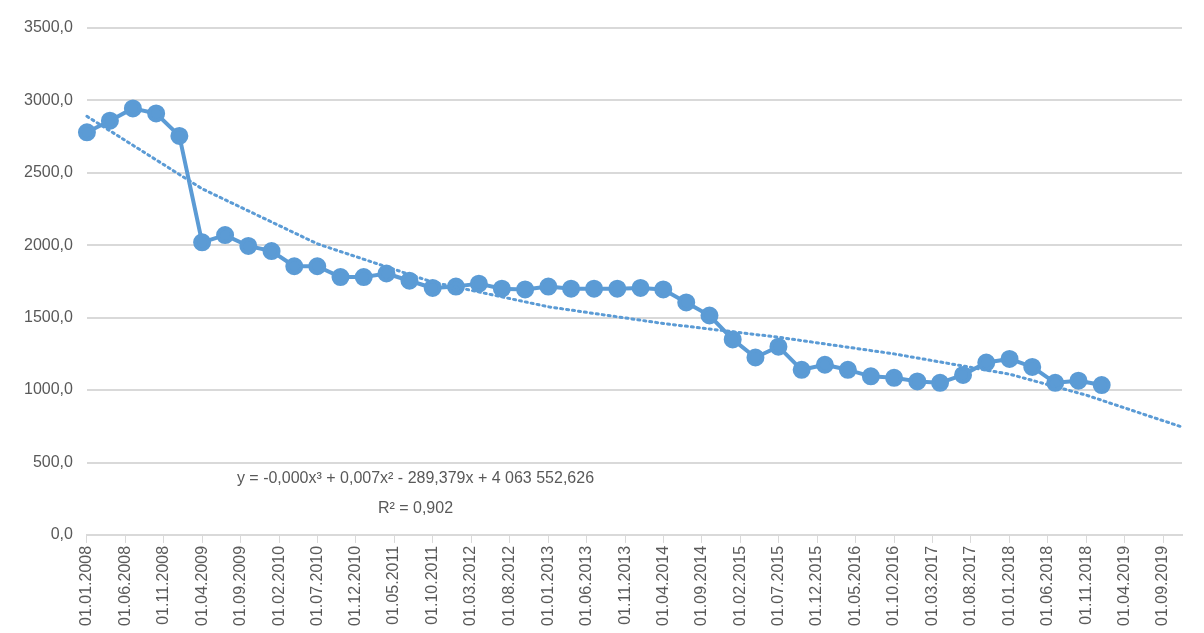 The width and height of the screenshot is (1204, 633). I want to click on x-tick-label: 01.06.2018, so click(1047, 585).